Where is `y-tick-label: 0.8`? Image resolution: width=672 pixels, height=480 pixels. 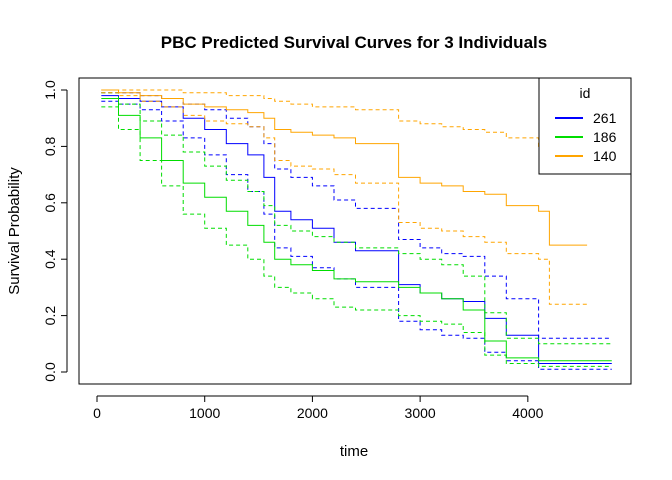 y-tick-label: 0.8 is located at coordinates (50, 146).